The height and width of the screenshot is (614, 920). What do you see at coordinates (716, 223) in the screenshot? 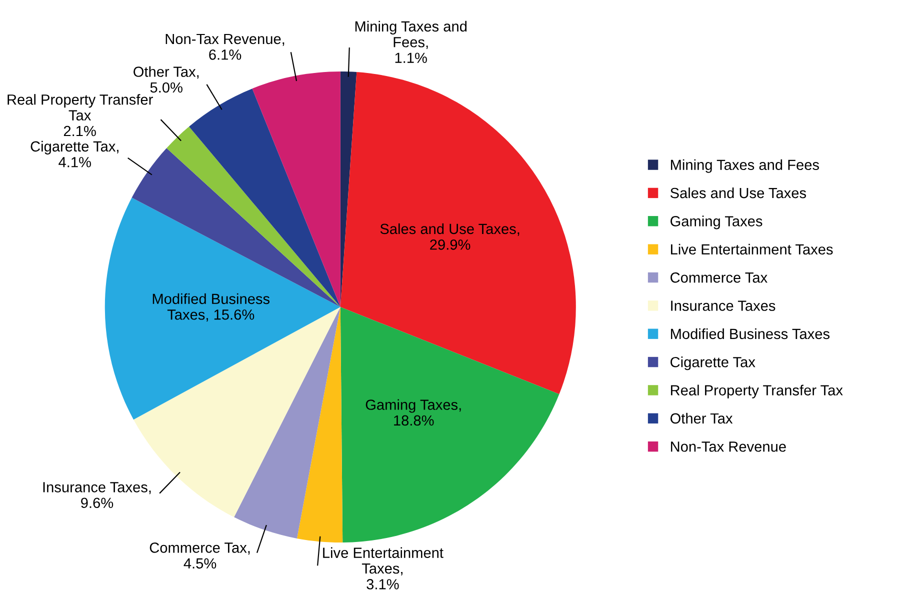
I see `legend-label: Gaming Taxes` at bounding box center [716, 223].